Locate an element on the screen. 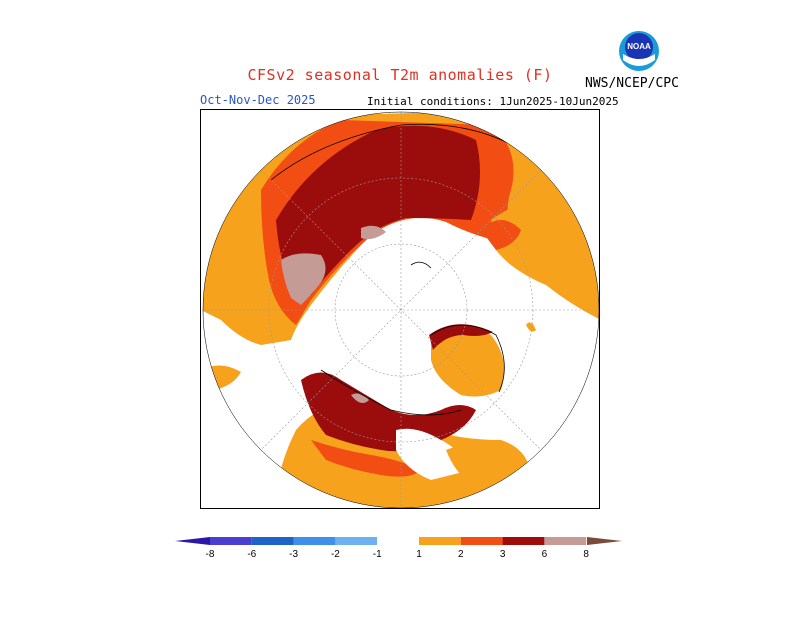  anomaly-namerica-redorange is located at coordinates (366, 458).